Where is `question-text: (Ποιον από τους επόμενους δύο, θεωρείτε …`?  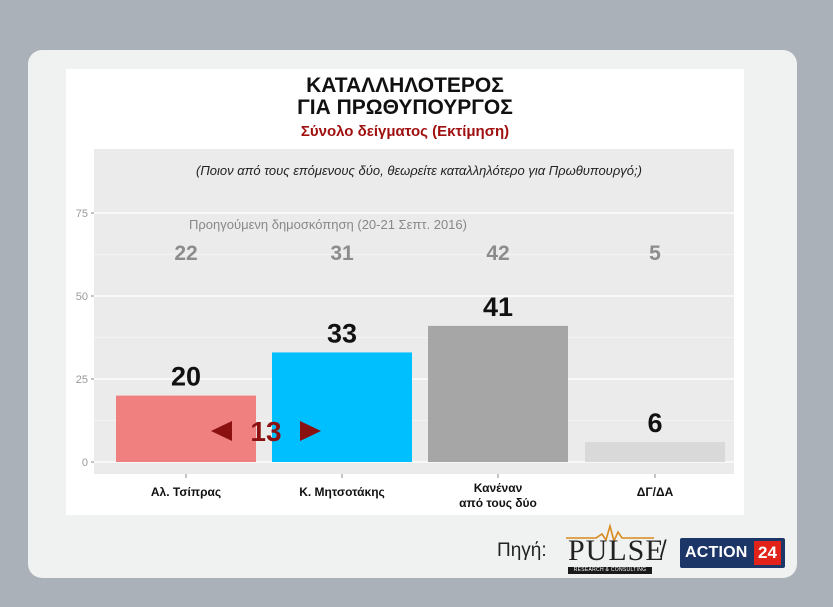 question-text: (Ποιον από τους επόμενους δύο, θεωρείτε … is located at coordinates (419, 170).